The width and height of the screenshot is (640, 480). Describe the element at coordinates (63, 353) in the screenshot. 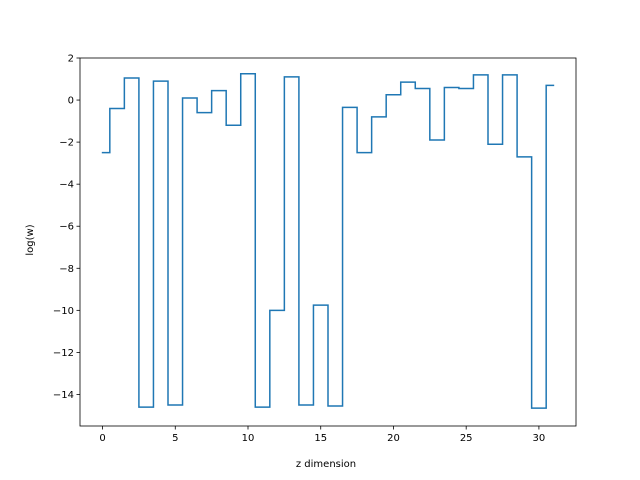

I see `y-tick-label-7: −12` at that location.